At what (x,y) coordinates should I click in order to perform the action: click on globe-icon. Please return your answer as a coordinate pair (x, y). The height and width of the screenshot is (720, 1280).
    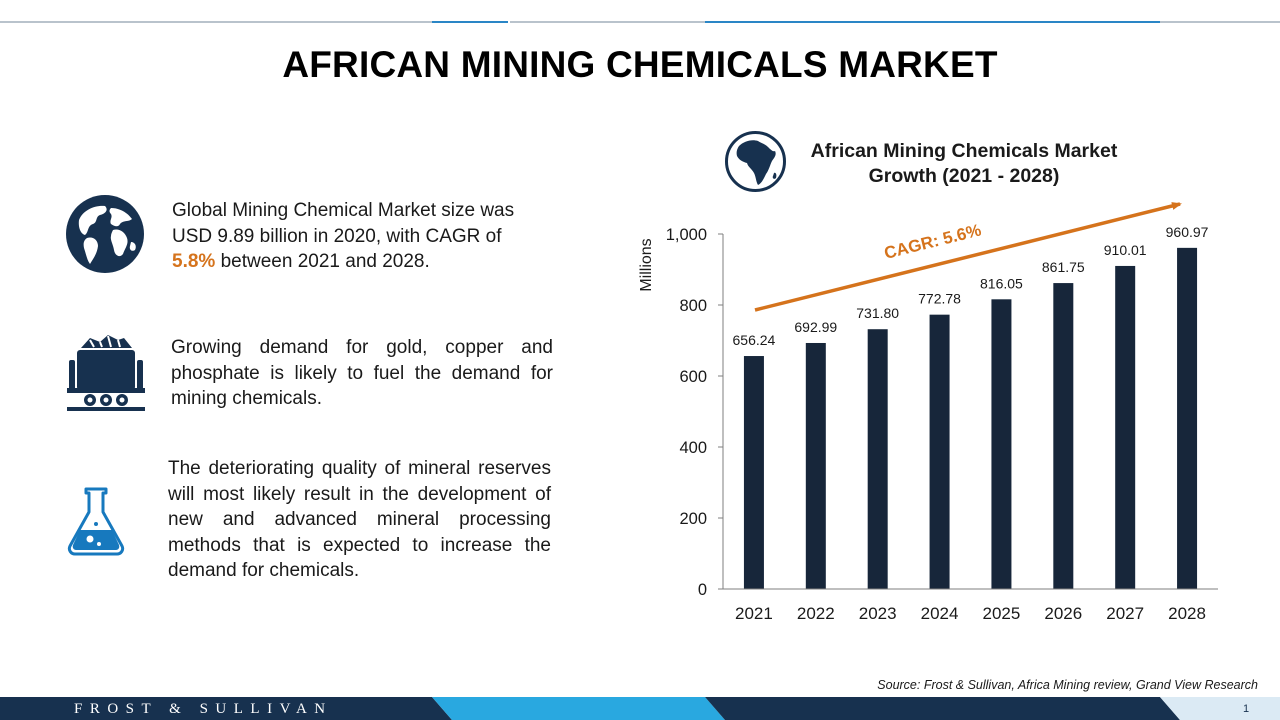
    Looking at the image, I should click on (105, 236).